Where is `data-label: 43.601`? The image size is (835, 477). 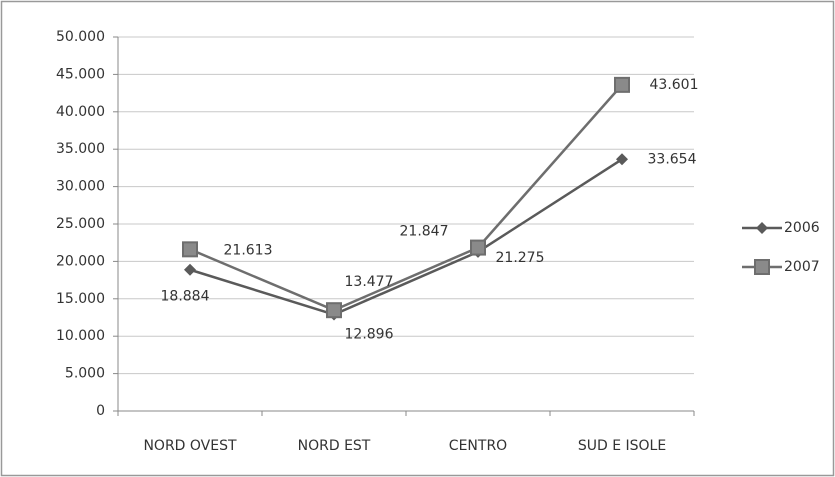
data-label: 43.601 is located at coordinates (674, 85).